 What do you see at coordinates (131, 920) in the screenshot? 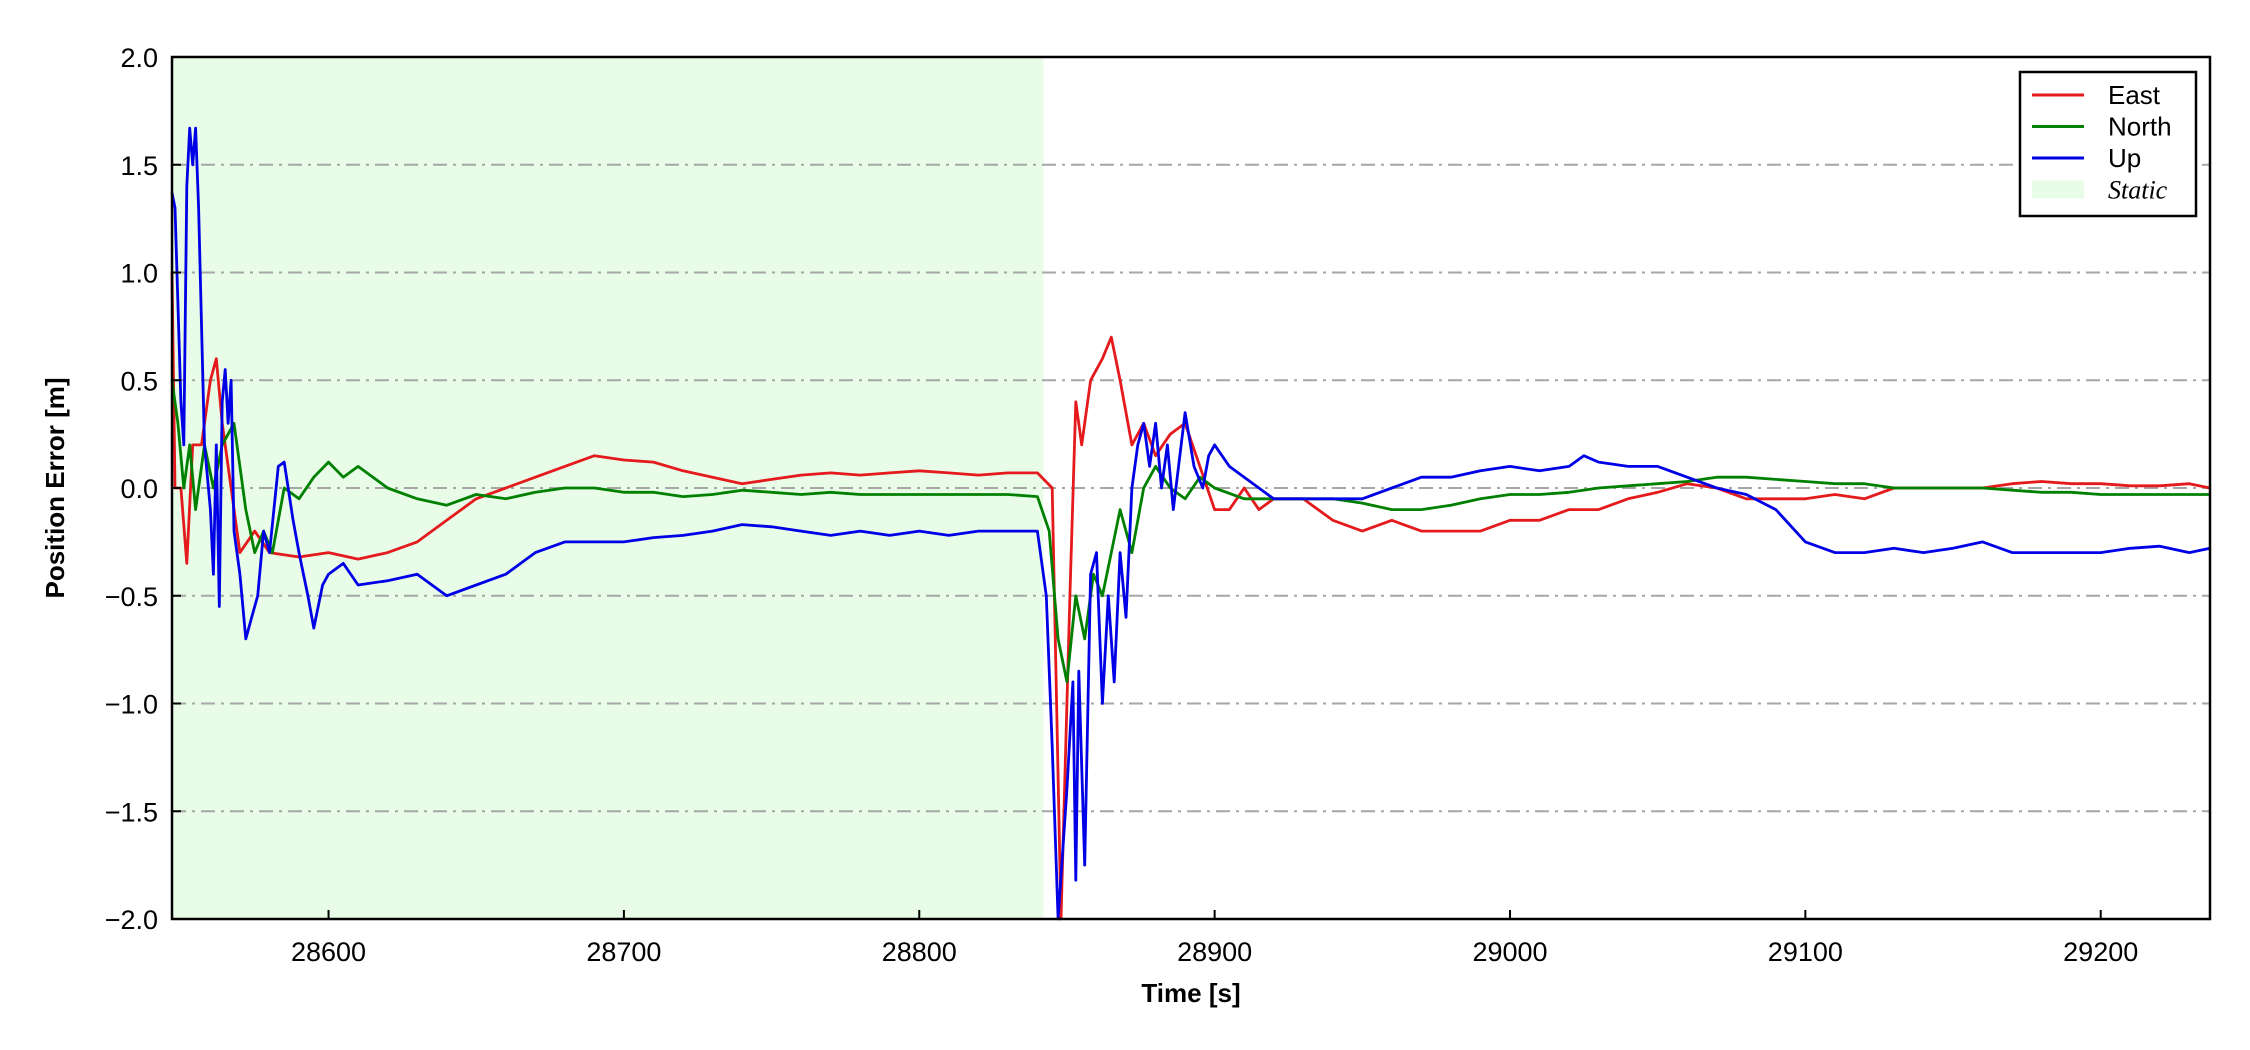
I see `y-tick-label: −2.0` at bounding box center [131, 920].